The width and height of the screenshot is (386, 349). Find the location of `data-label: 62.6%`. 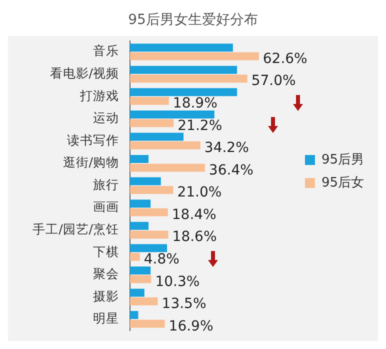

data-label: 62.6% is located at coordinates (285, 58).